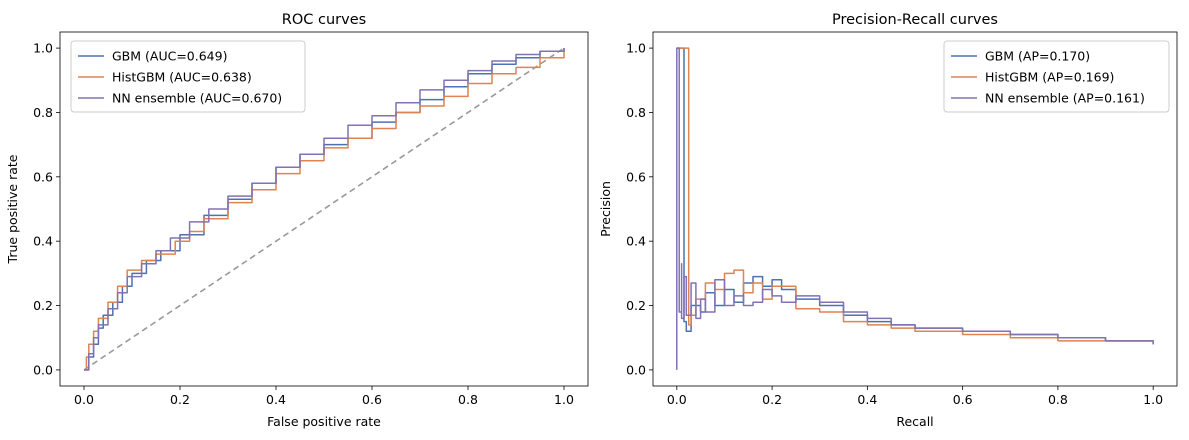 The height and width of the screenshot is (440, 1189). Describe the element at coordinates (324, 20) in the screenshot. I see `chart-title: ROC curves` at that location.